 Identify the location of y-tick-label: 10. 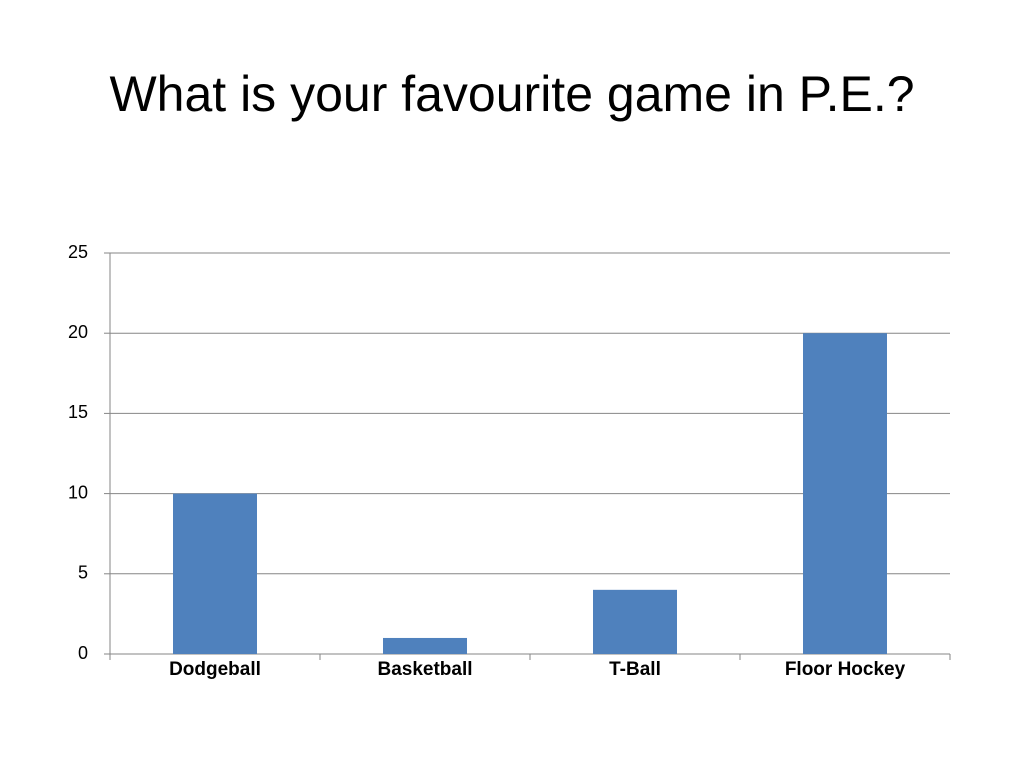
(78, 492).